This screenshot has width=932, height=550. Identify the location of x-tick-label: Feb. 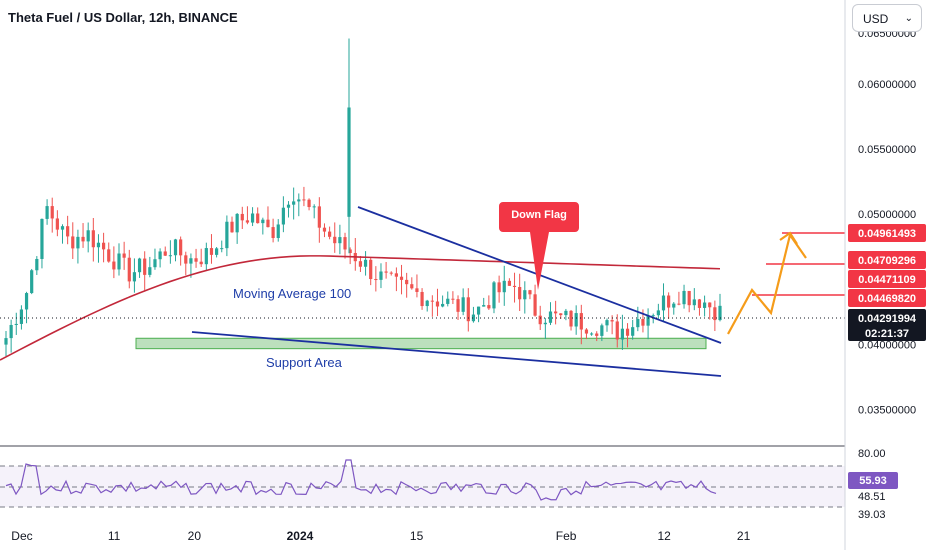
(566, 536).